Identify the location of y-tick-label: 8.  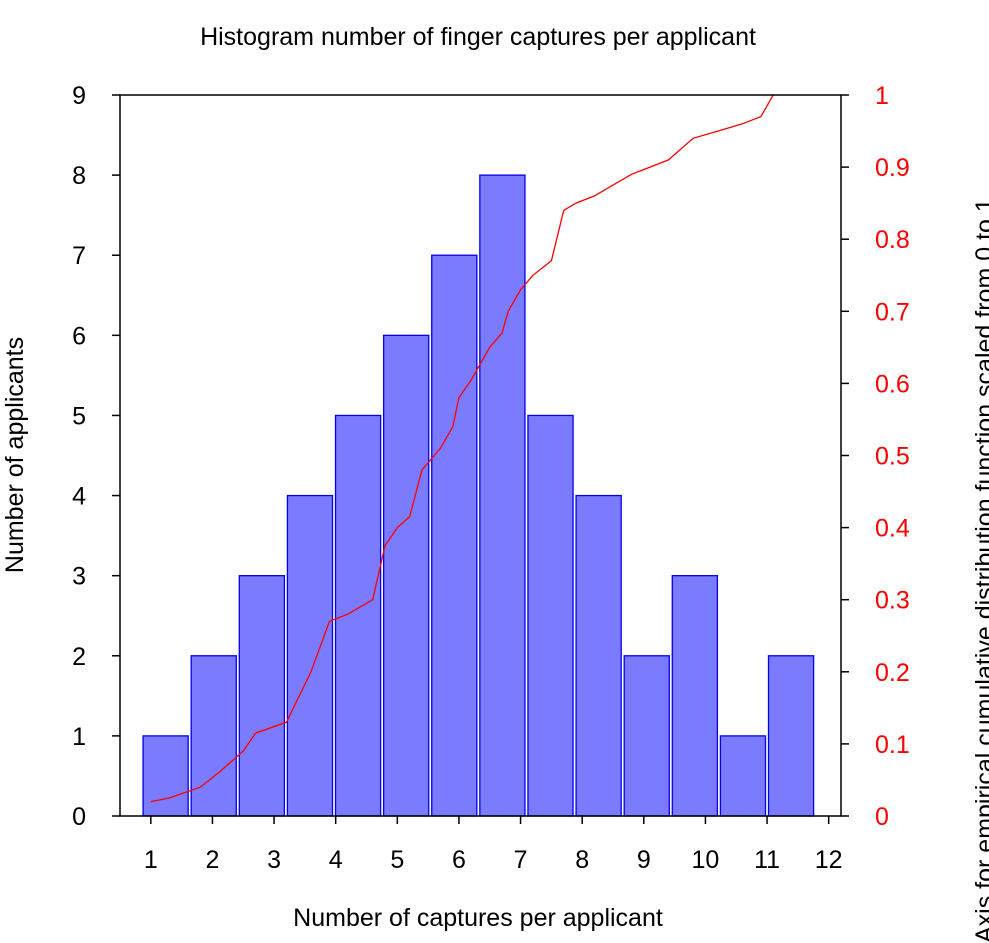
(79, 176).